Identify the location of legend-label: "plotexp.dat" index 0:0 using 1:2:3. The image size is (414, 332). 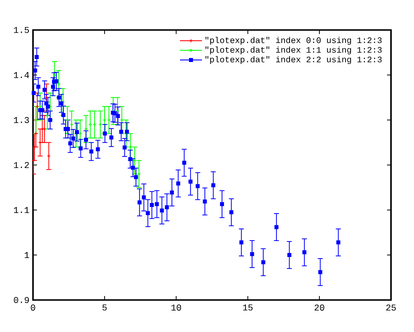
(294, 40).